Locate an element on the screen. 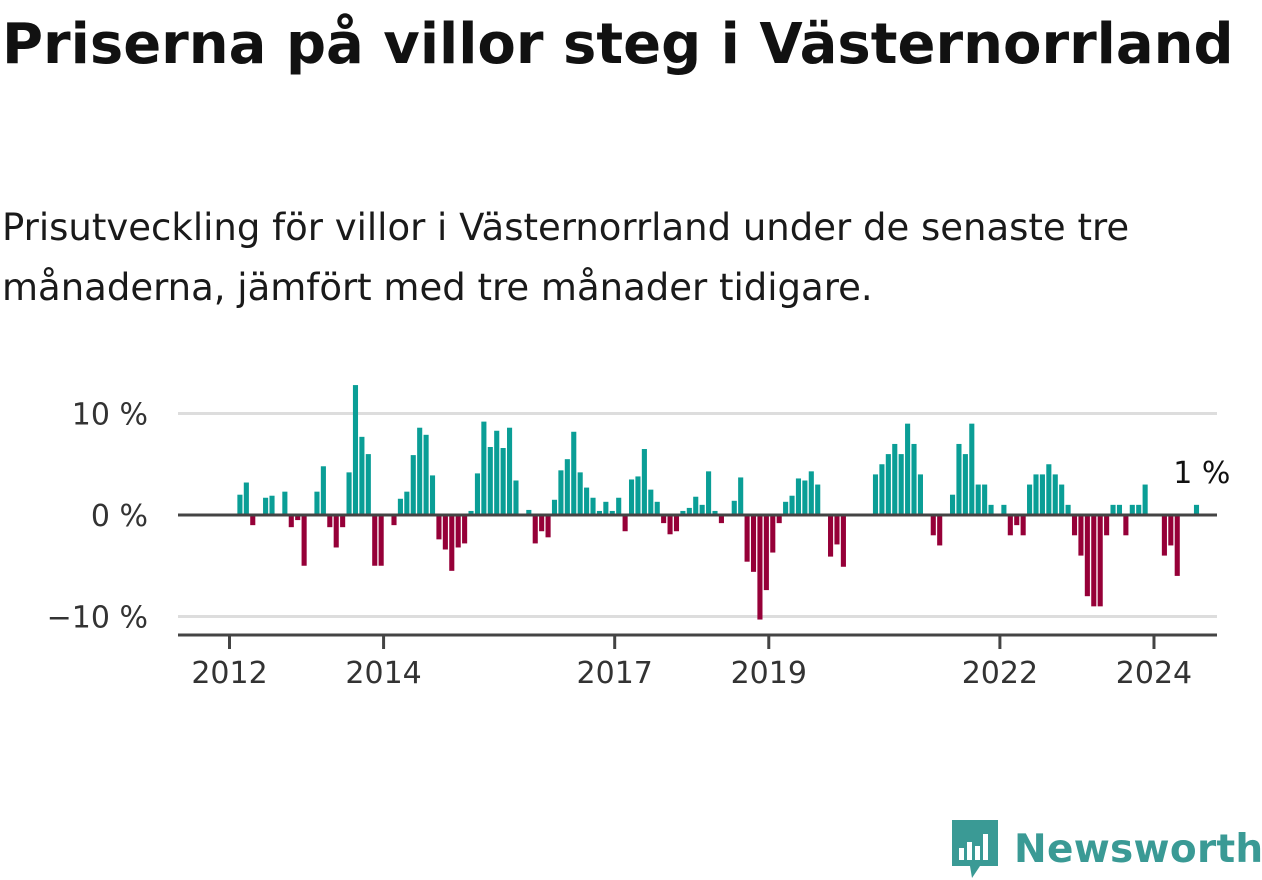 This screenshot has width=1262, height=880. axes is located at coordinates (697, 581).